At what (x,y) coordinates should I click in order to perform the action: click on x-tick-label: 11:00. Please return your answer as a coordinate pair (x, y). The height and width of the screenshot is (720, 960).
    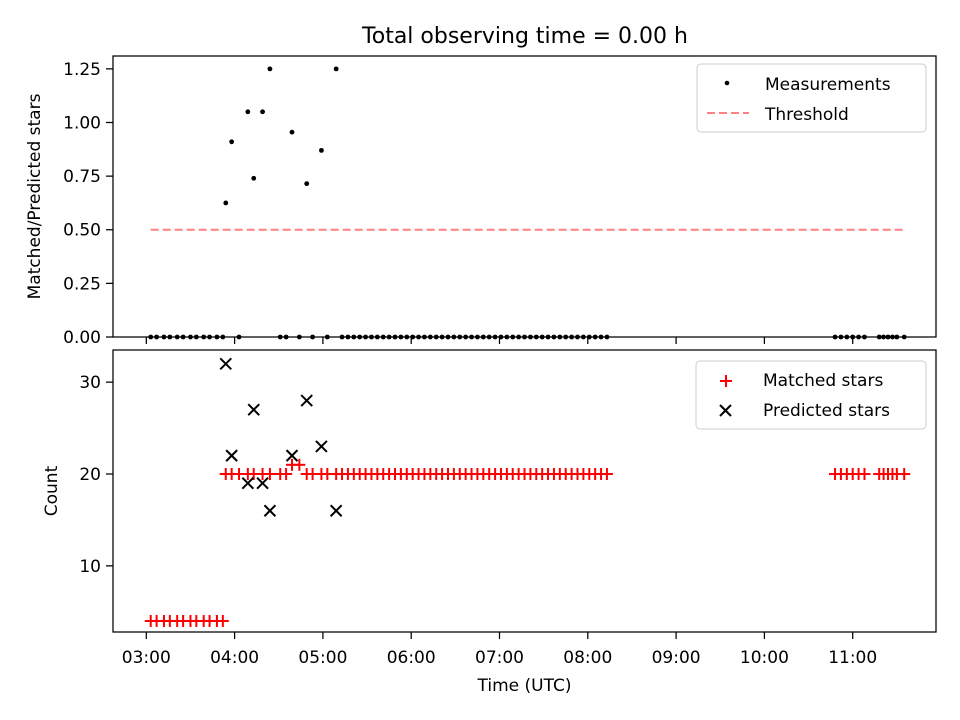
    Looking at the image, I should click on (852, 658).